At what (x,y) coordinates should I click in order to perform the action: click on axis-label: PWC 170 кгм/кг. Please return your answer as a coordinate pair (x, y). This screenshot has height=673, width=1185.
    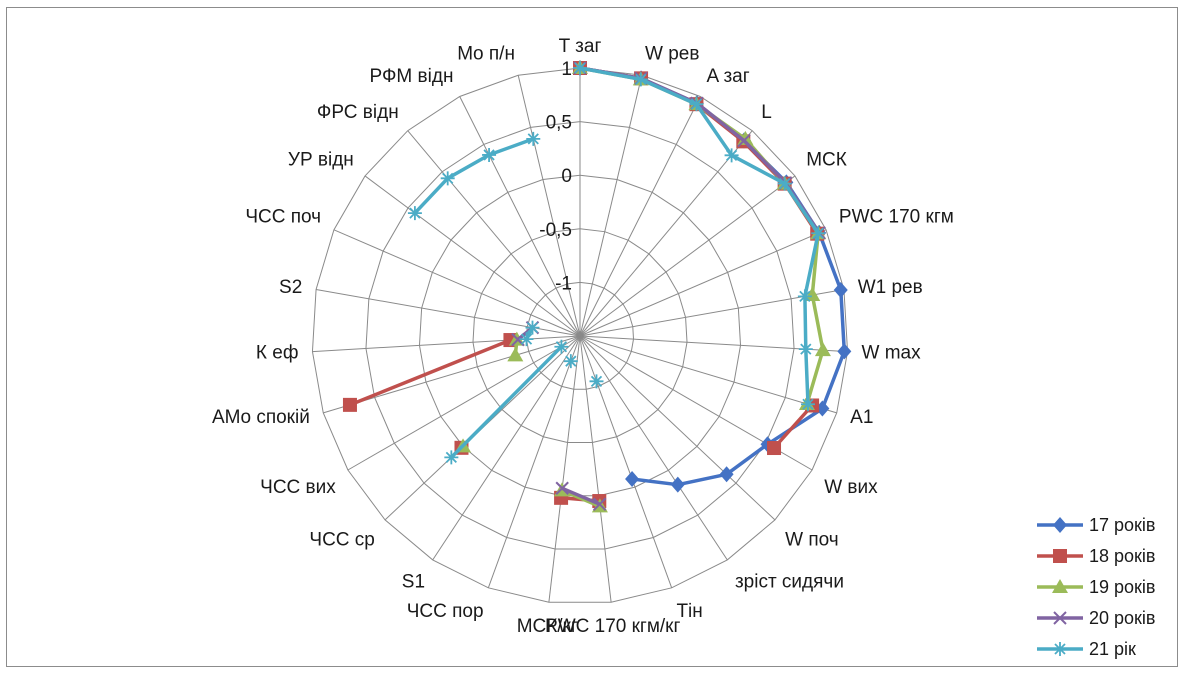
    Looking at the image, I should click on (612, 626).